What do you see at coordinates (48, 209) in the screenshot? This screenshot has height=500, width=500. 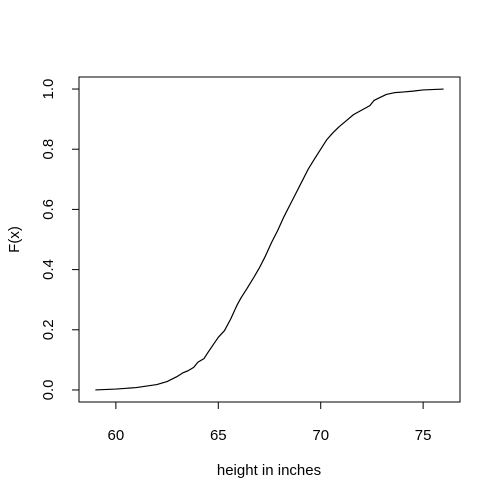 I see `y-tick-label: 0.6` at bounding box center [48, 209].